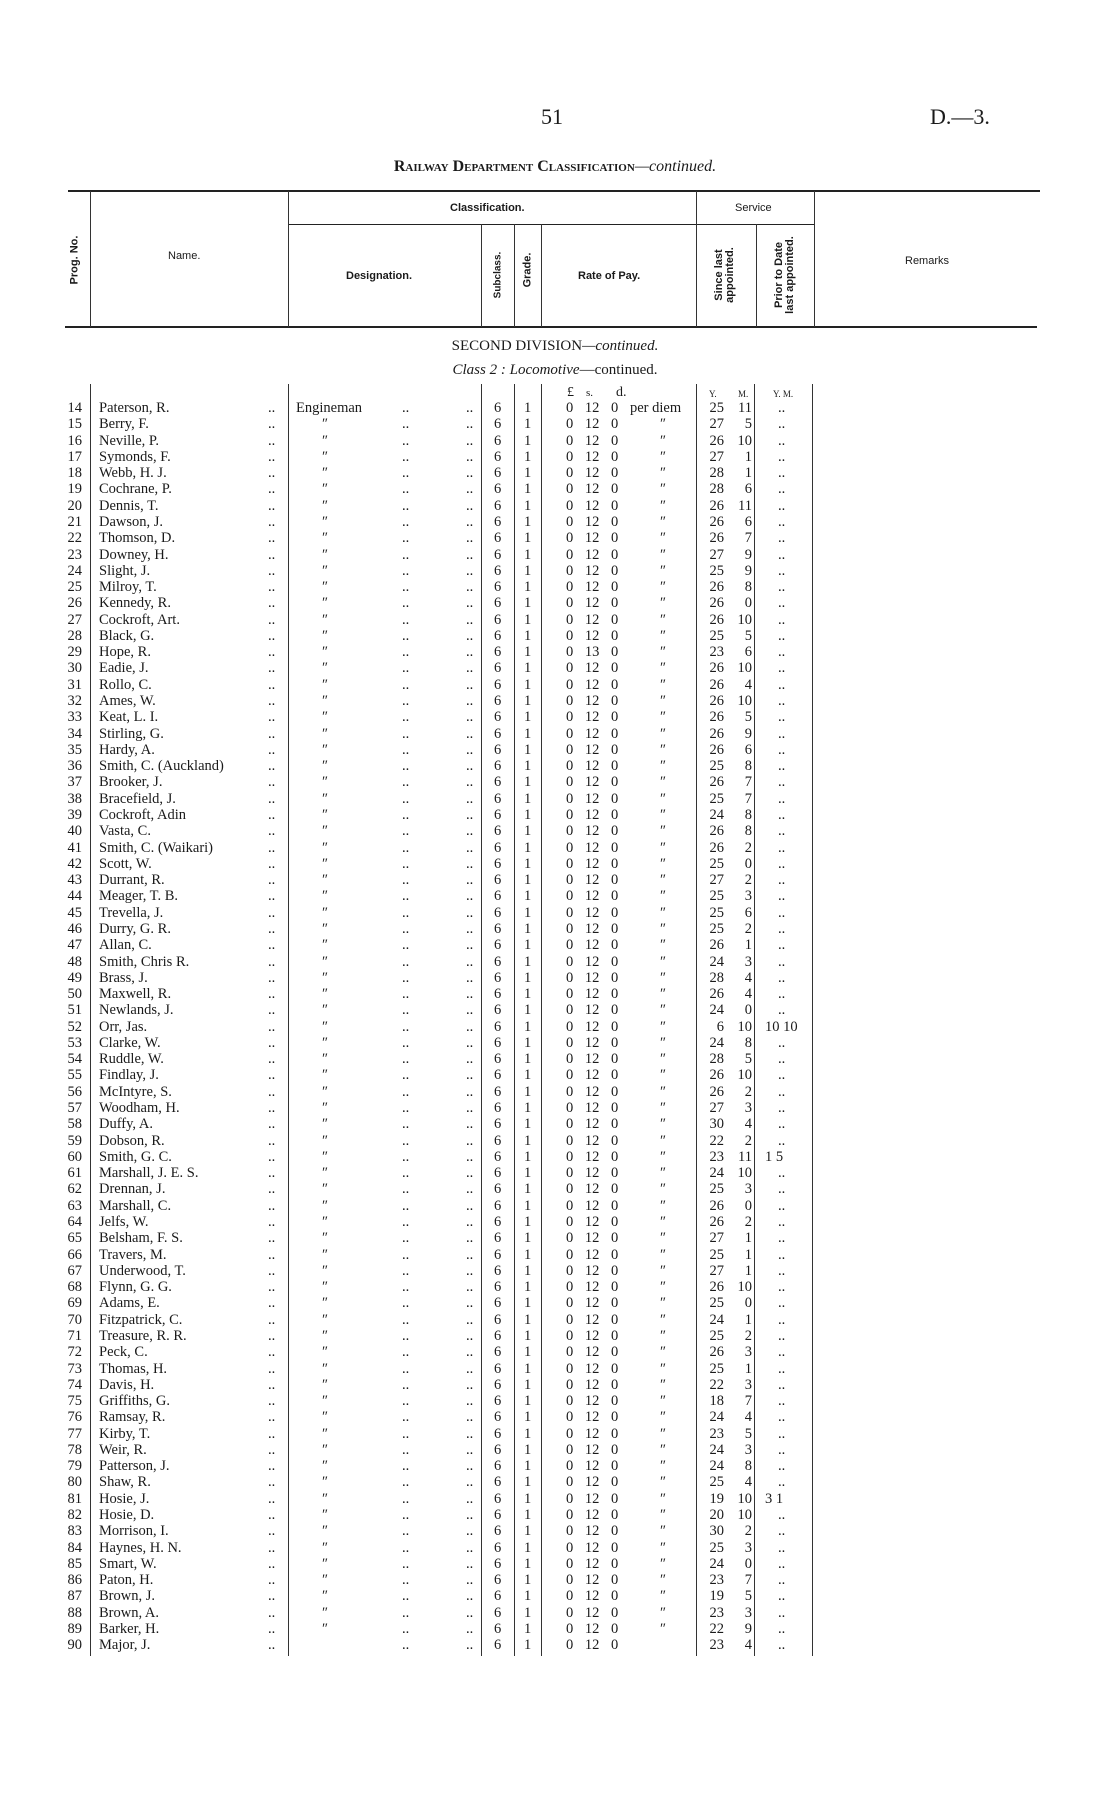  What do you see at coordinates (125, 684) in the screenshot?
I see `name: Rollo, C.` at bounding box center [125, 684].